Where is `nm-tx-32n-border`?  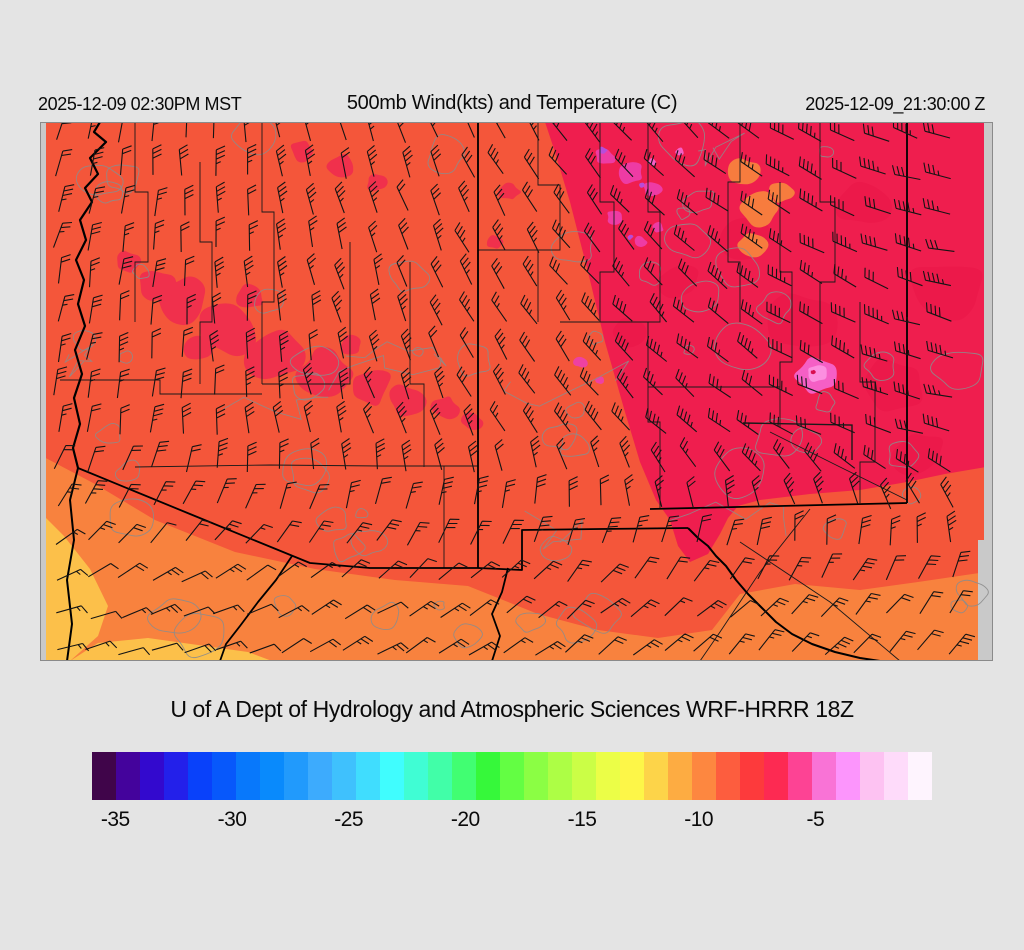 nm-tx-32n-border is located at coordinates (778, 506).